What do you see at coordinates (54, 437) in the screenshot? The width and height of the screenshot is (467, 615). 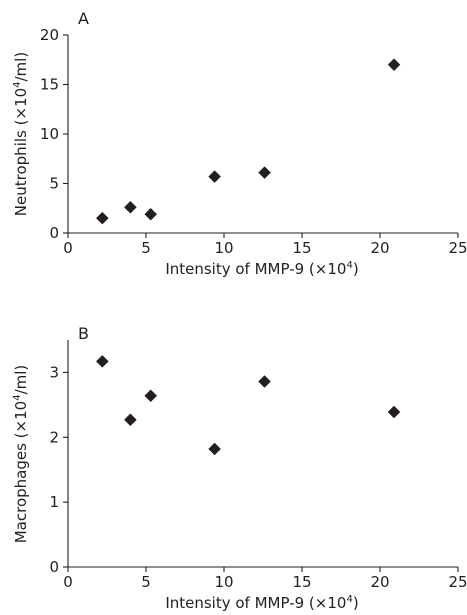 I see `panel-b-y-tick-label: 2` at bounding box center [54, 437].